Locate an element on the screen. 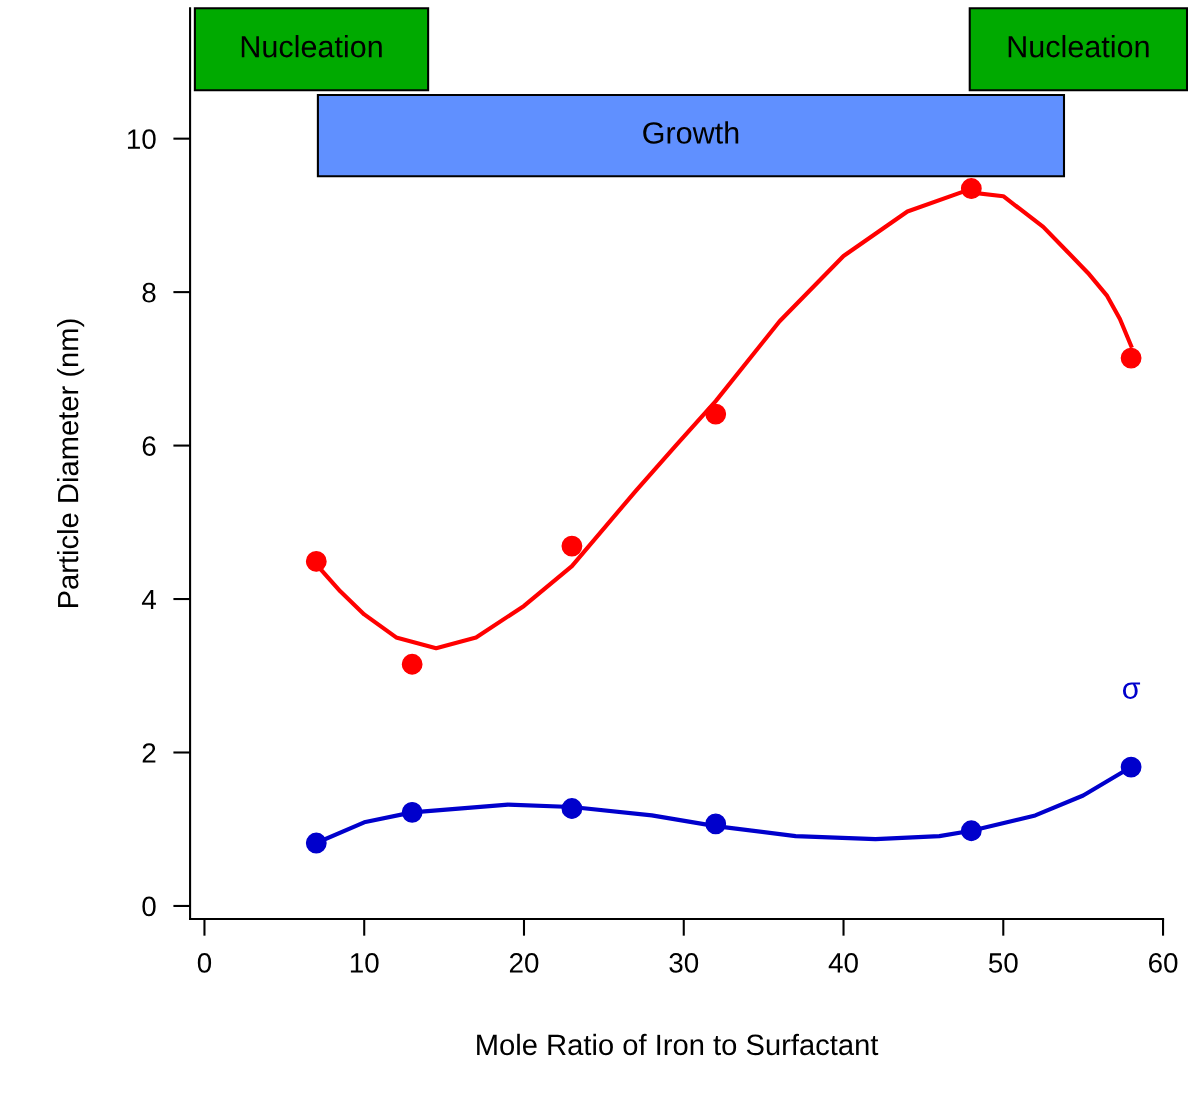 This screenshot has width=1188, height=1096. x-tick-label: 0 is located at coordinates (204, 963).